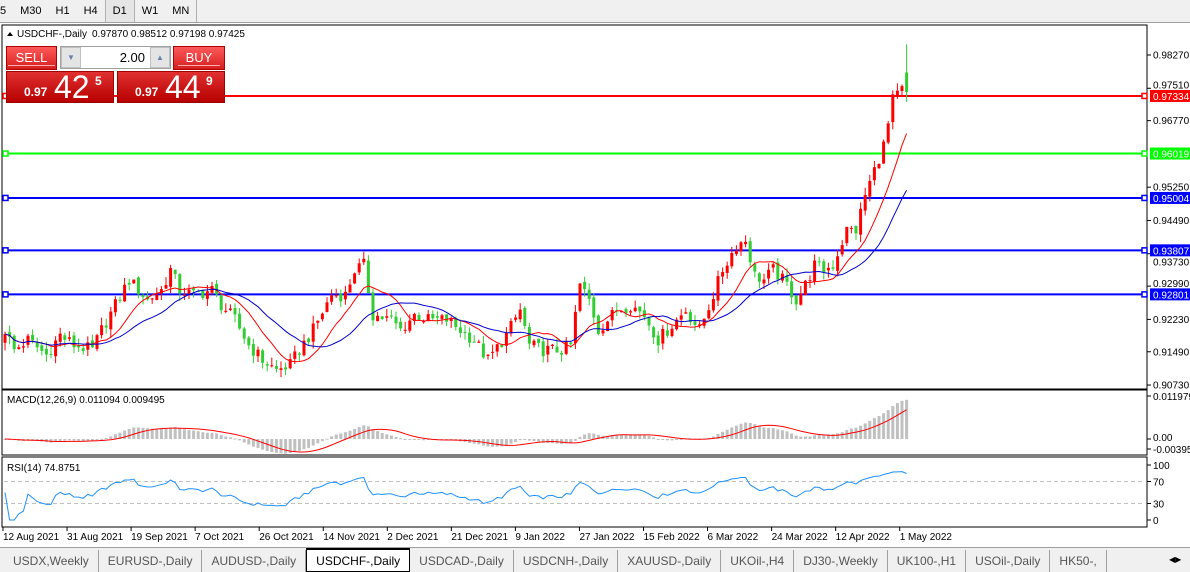 The image size is (1190, 572). I want to click on chart-tab: UK100-,H1, so click(927, 561).